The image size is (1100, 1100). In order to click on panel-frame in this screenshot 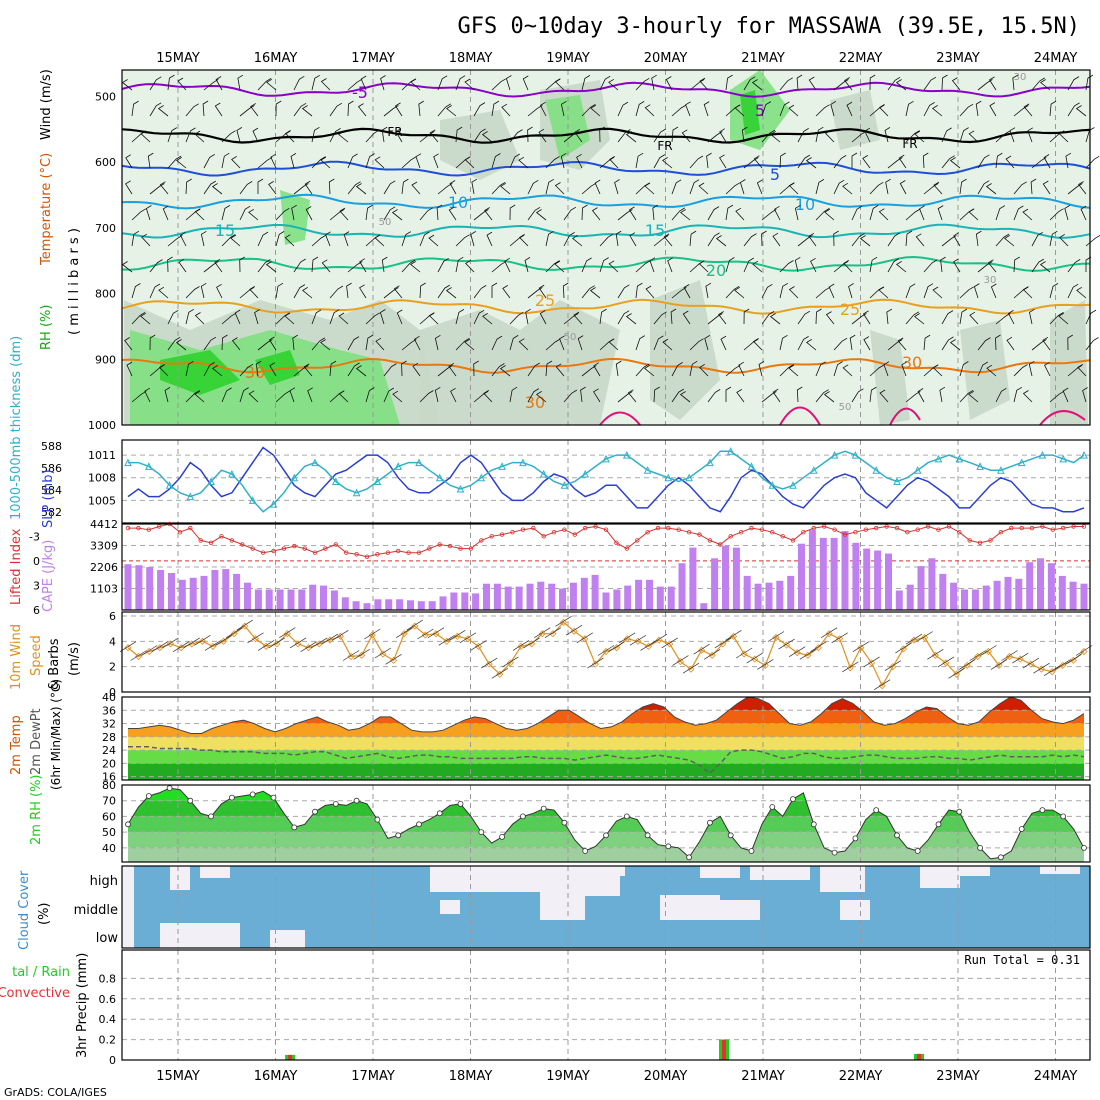, I will do `click(606, 738)`.